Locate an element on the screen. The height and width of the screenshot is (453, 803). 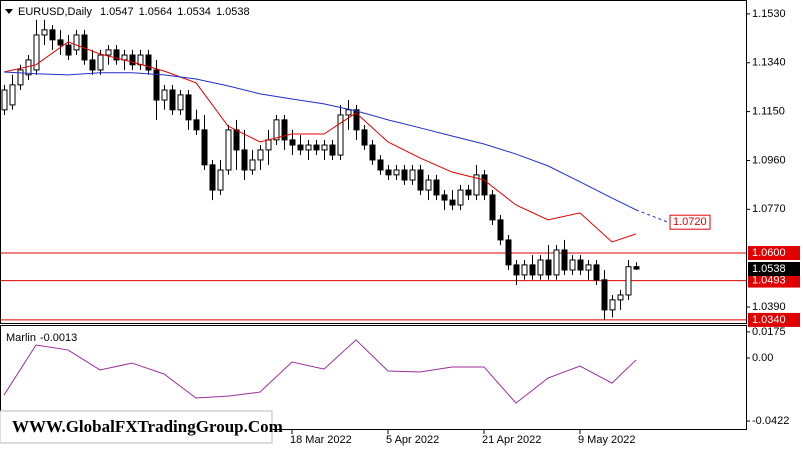
ohlc-high: 1.0564 is located at coordinates (156, 12).